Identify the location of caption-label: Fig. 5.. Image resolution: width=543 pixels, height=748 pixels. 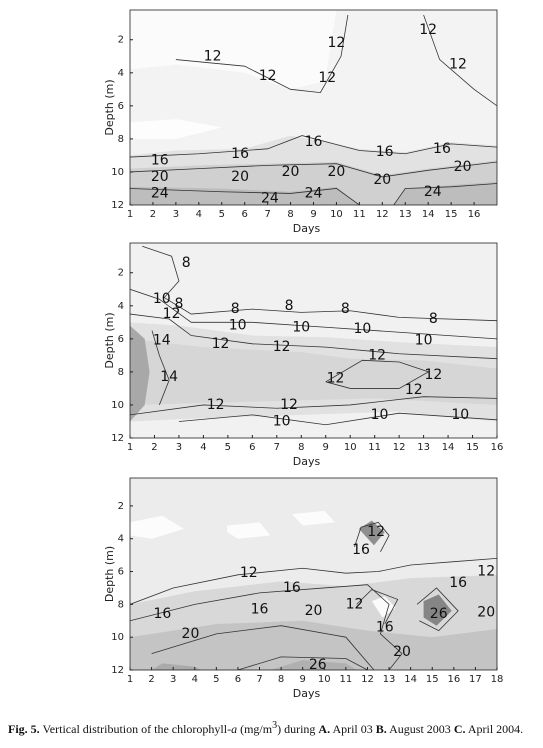
(24, 729).